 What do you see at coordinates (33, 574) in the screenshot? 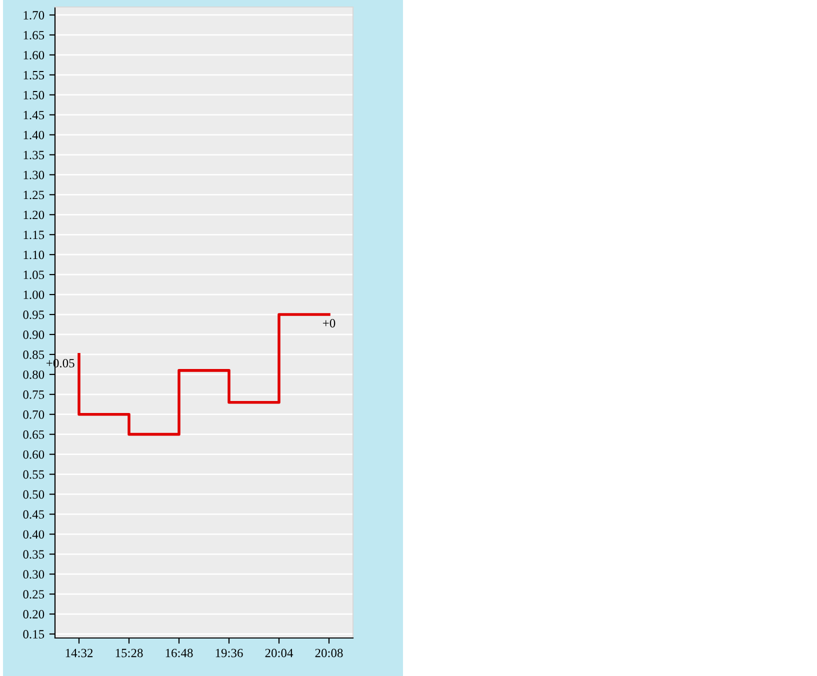
I see `y-tick-label: 0.30` at bounding box center [33, 574].